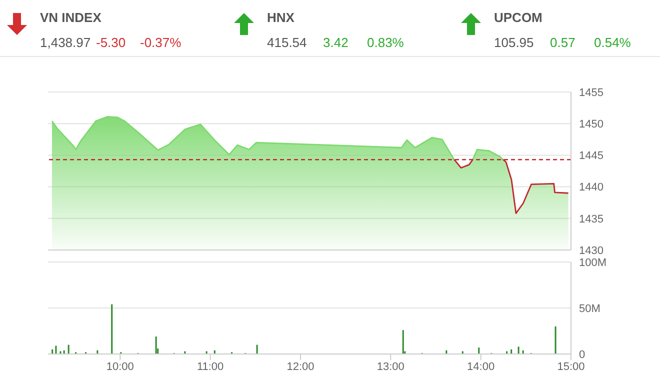 The height and width of the screenshot is (386, 660). I want to click on data-label: -0.37%, so click(161, 42).